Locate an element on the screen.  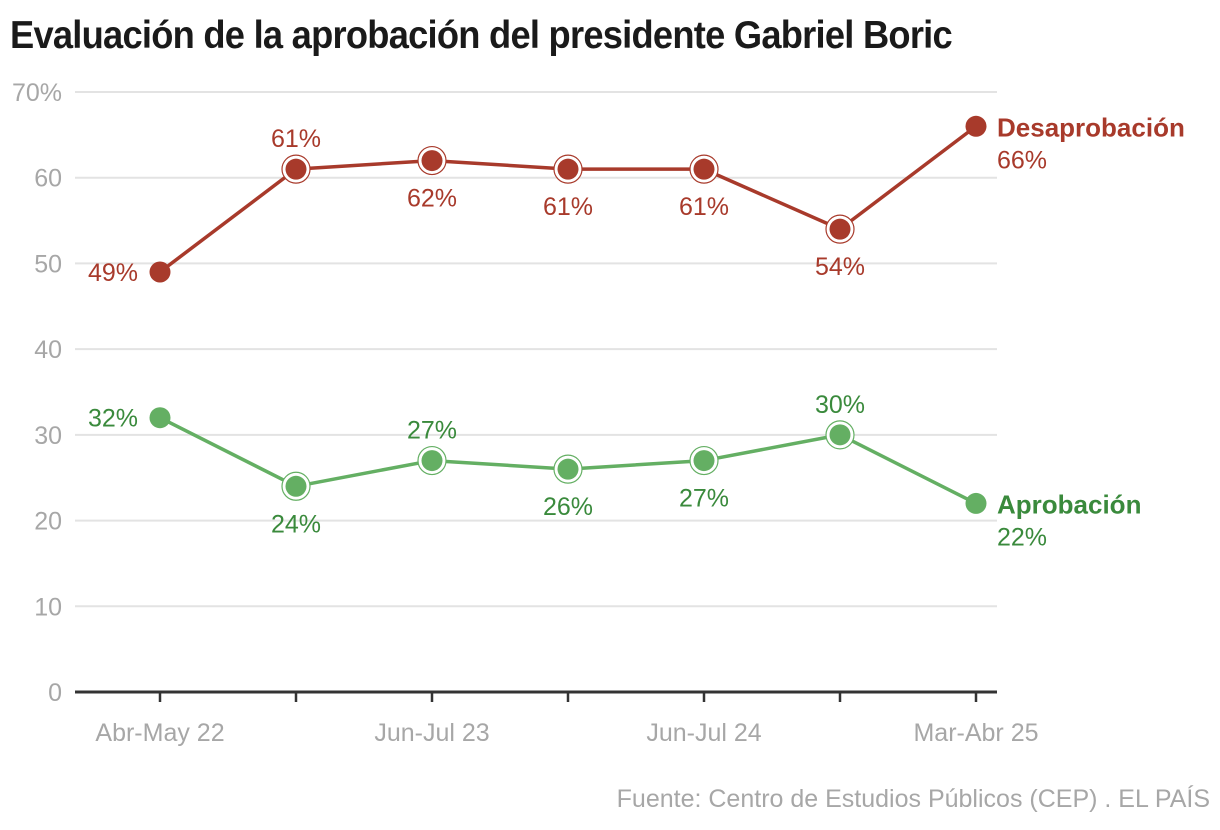
y-tick-label: 50 is located at coordinates (48, 264).